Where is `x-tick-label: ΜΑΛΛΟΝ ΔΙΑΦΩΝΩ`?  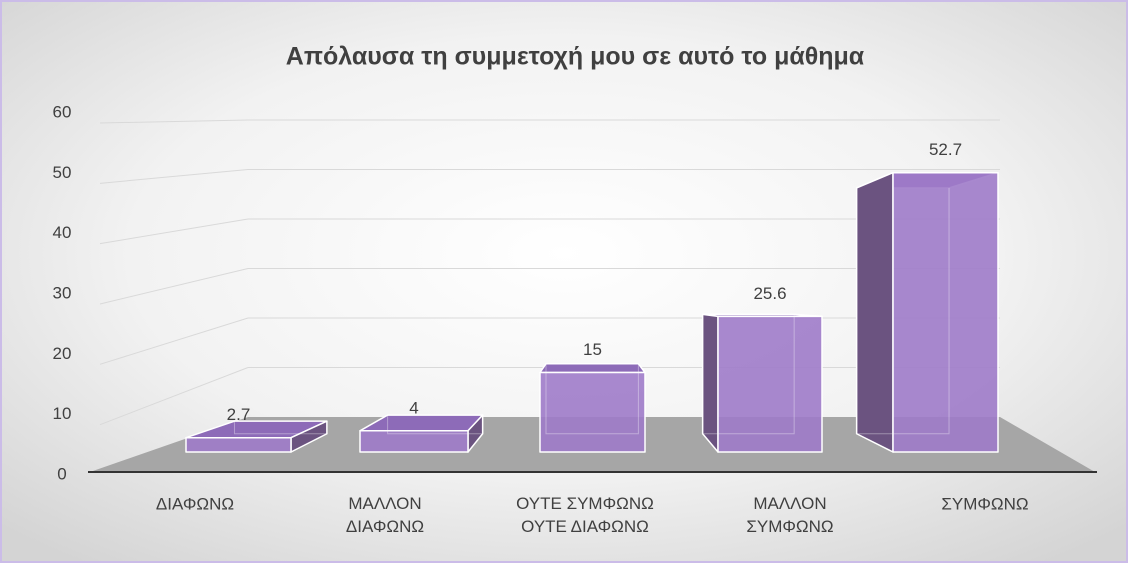 x-tick-label: ΜΑΛΛΟΝ ΔΙΑΦΩΝΩ is located at coordinates (385, 515).